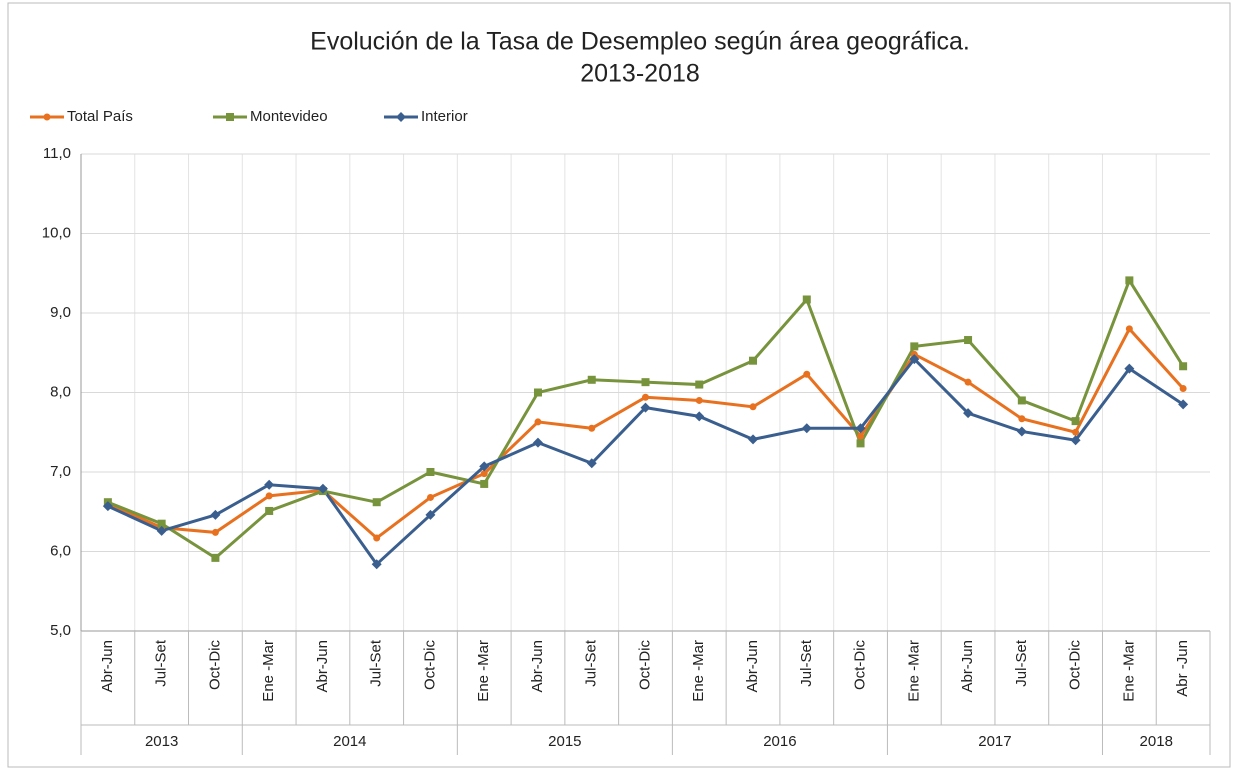 This screenshot has width=1236, height=771. What do you see at coordinates (1182, 668) in the screenshot?
I see `x-tick-label: Abr -Jun` at bounding box center [1182, 668].